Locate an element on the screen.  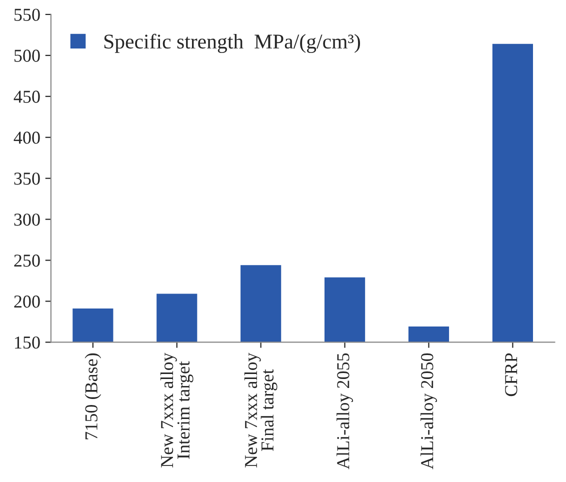
x-tick-label: New 7xxx alloy Interim target is located at coordinates (177, 410).